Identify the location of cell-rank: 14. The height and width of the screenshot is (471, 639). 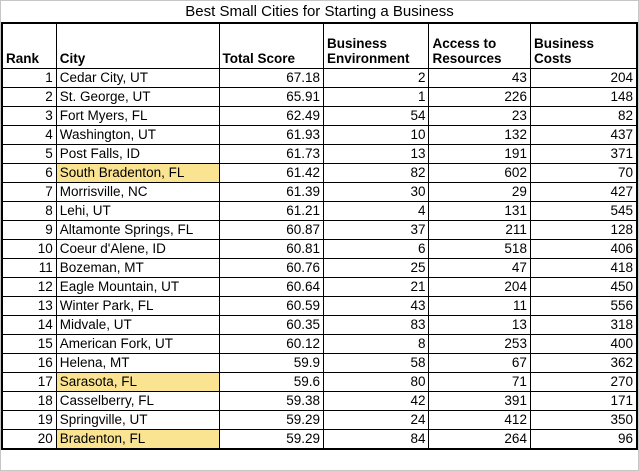
(29, 324).